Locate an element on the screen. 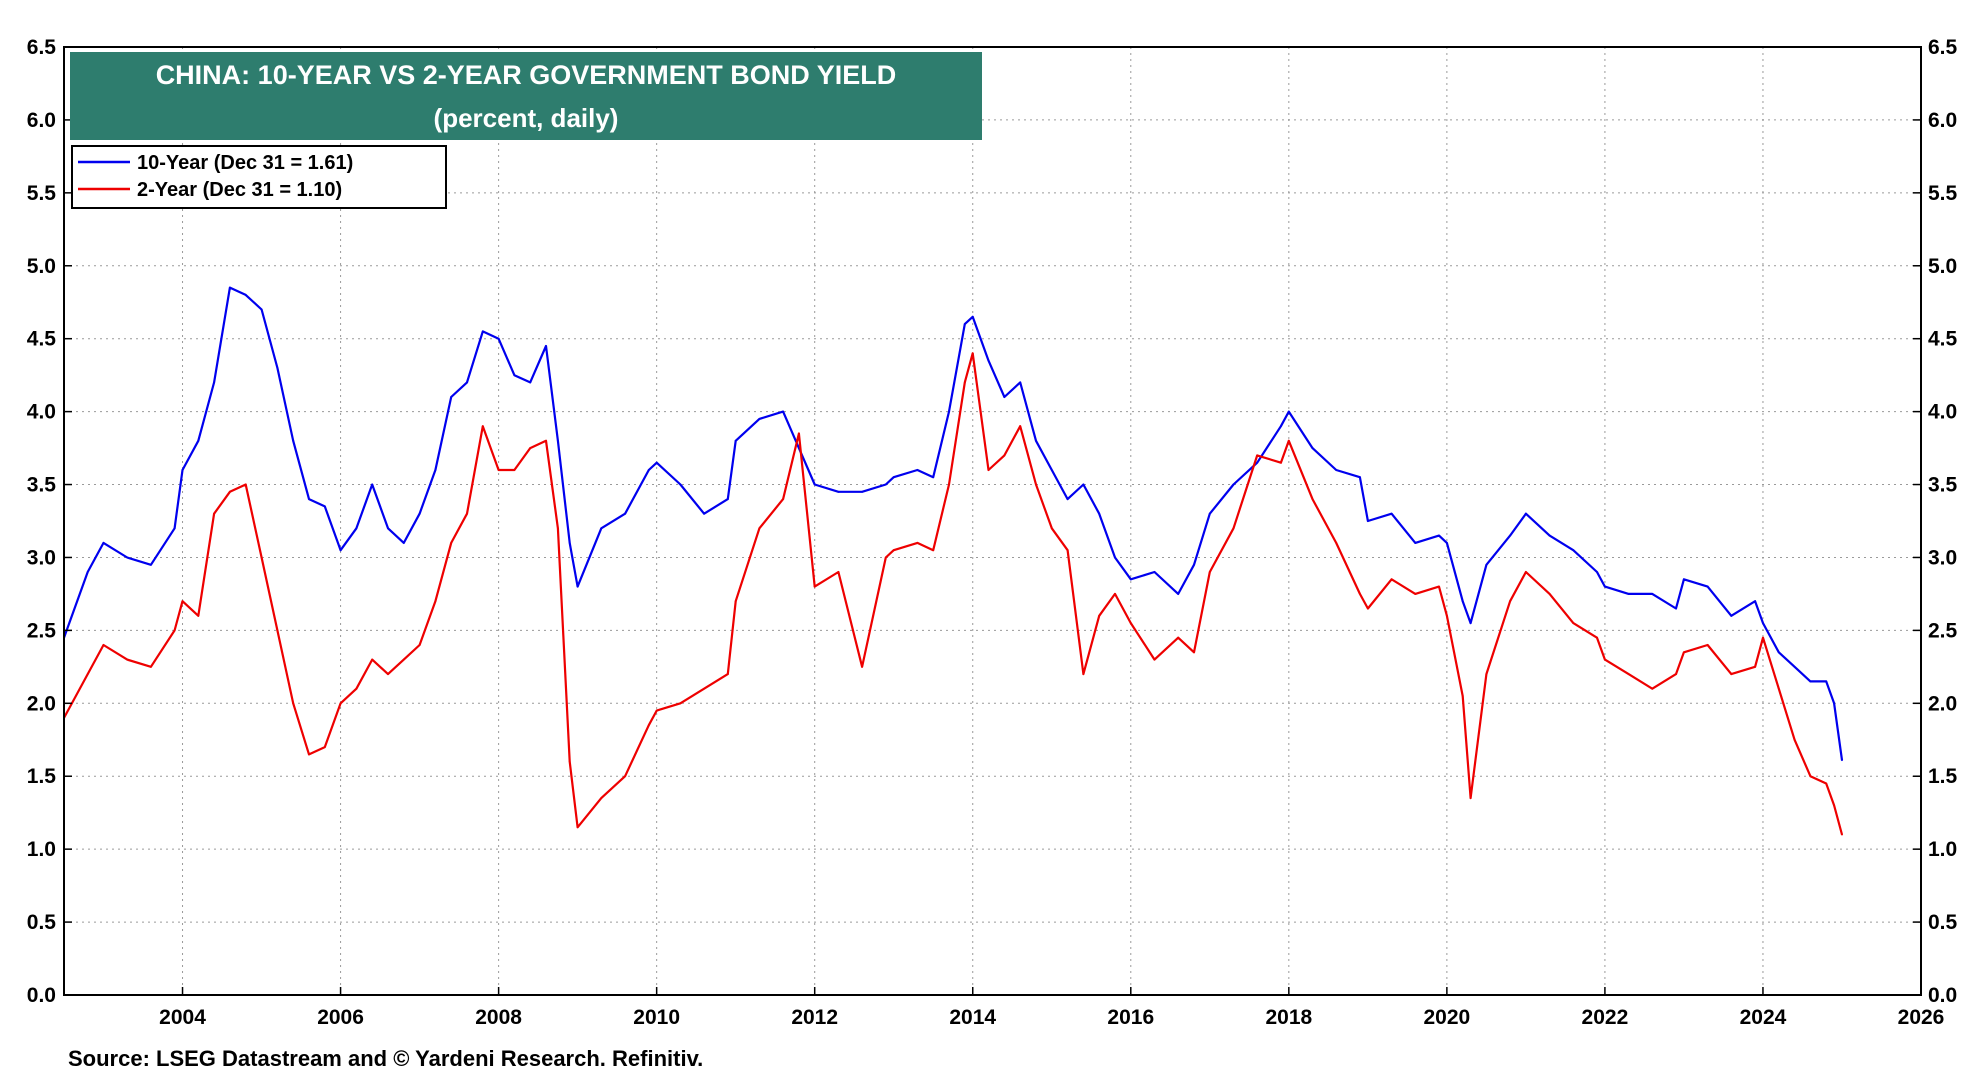 The width and height of the screenshot is (1980, 1080). y-tick-label-left: 2.5 is located at coordinates (42, 630).